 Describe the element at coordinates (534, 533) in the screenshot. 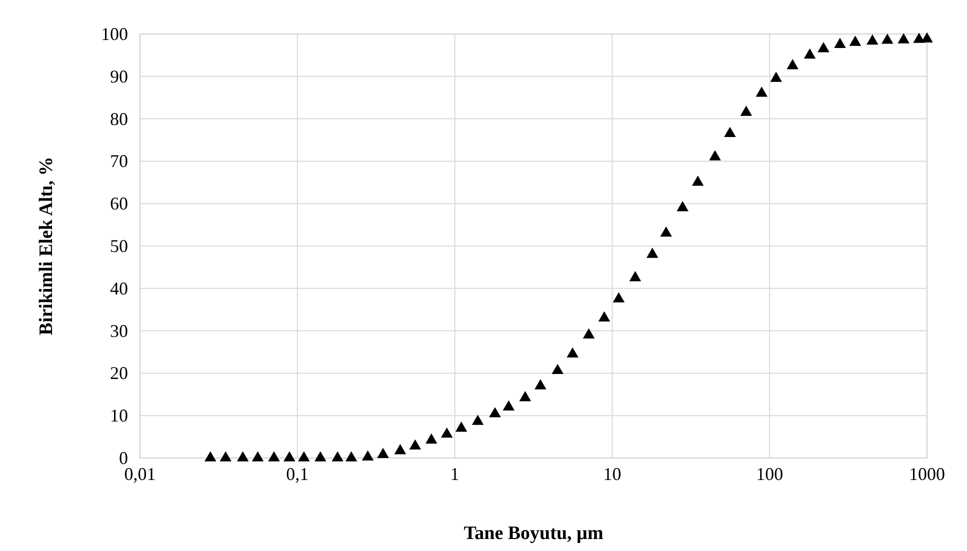

I see `x-axis-title: Tane Boyutu, µm` at that location.